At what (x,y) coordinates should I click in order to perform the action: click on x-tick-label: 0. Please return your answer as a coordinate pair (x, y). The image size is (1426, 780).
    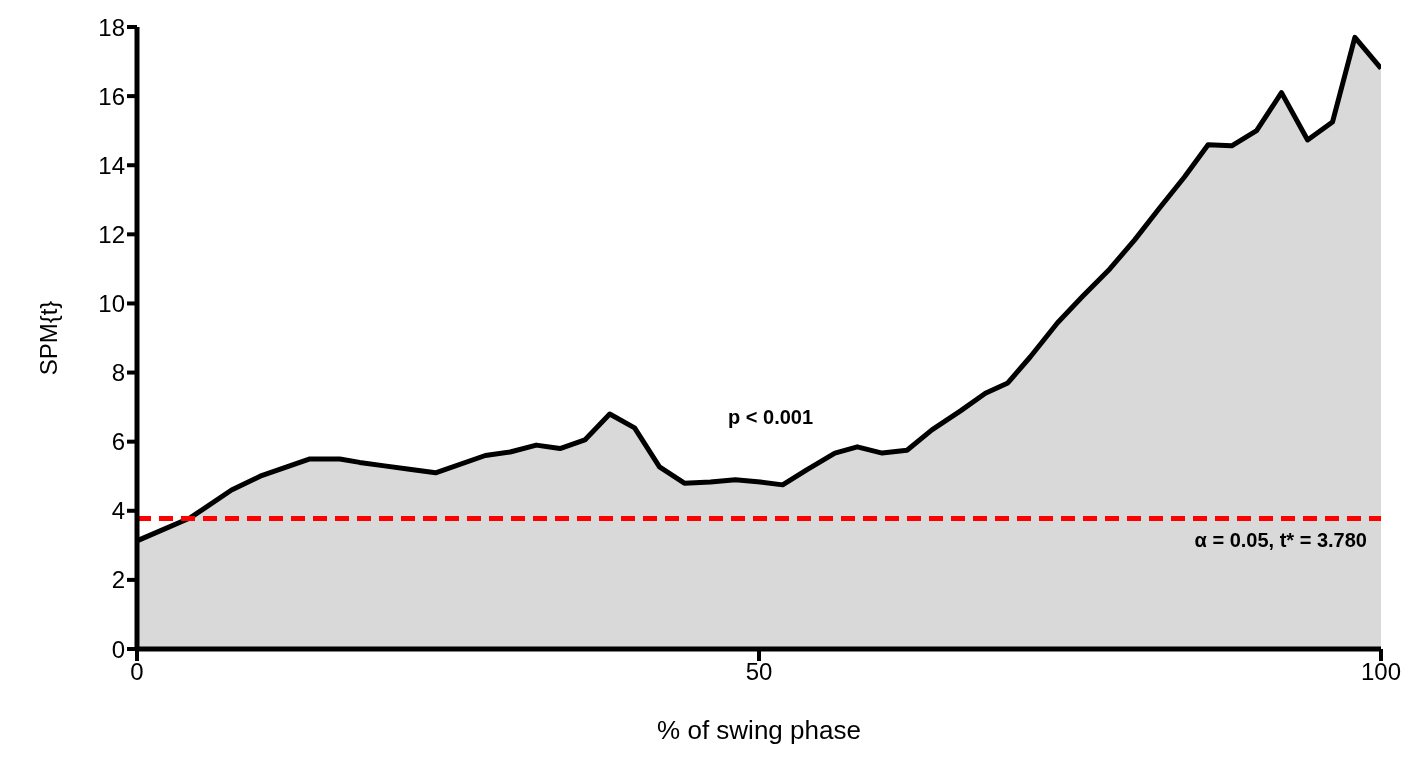
    Looking at the image, I should click on (137, 672).